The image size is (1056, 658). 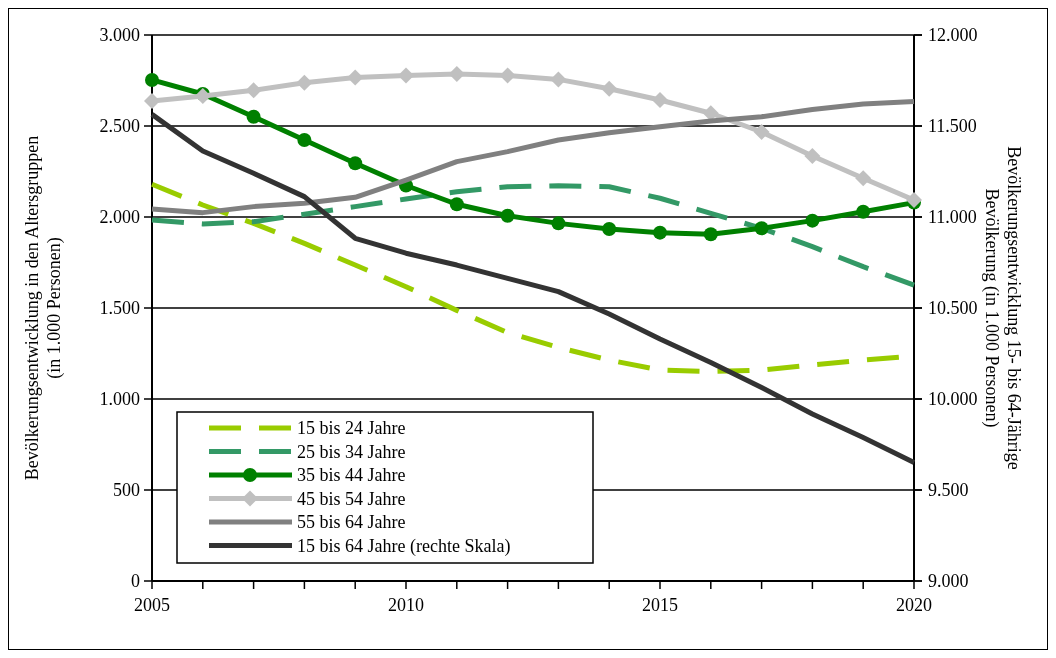 What do you see at coordinates (351, 428) in the screenshot?
I see `legend-label: 15 bis 24 Jahre` at bounding box center [351, 428].